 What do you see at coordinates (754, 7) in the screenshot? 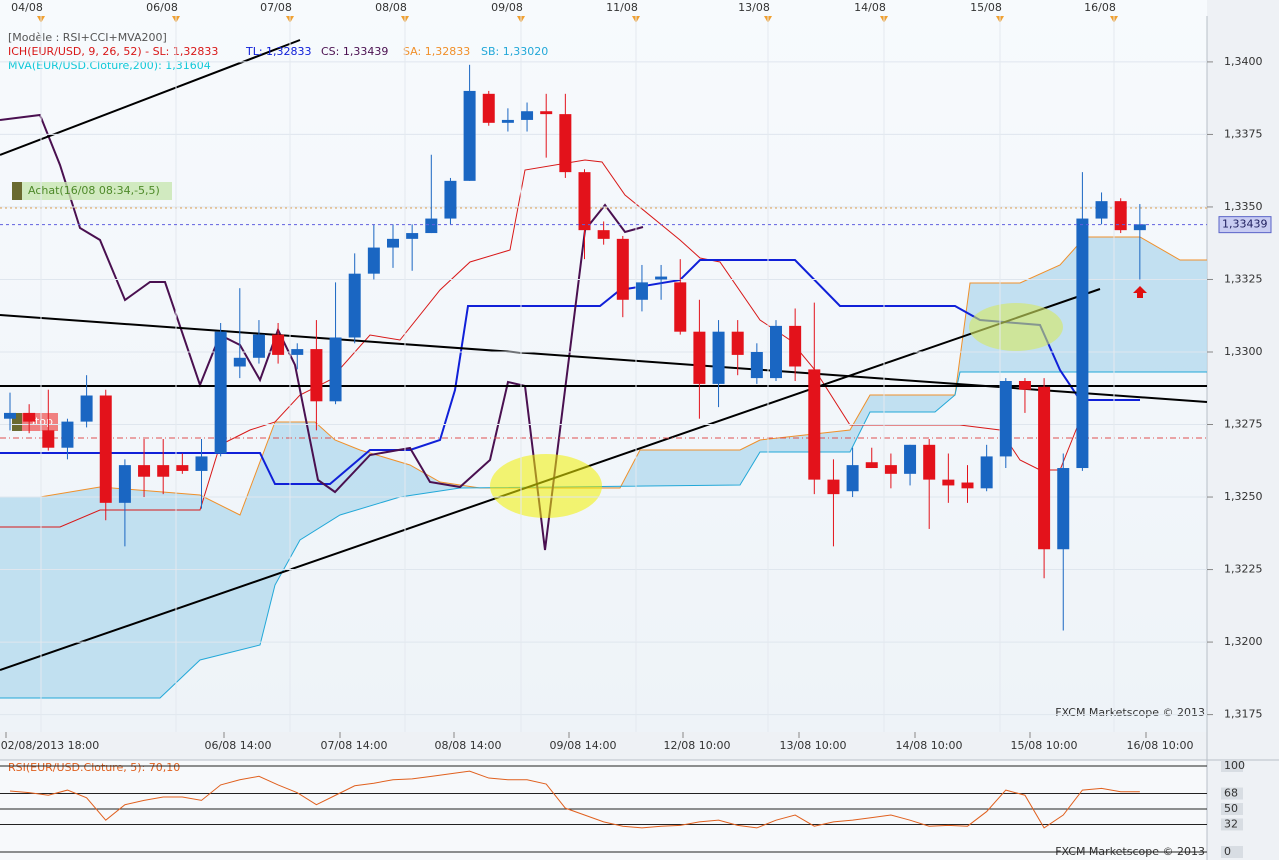
I see `day-label: 13/08` at bounding box center [754, 7].